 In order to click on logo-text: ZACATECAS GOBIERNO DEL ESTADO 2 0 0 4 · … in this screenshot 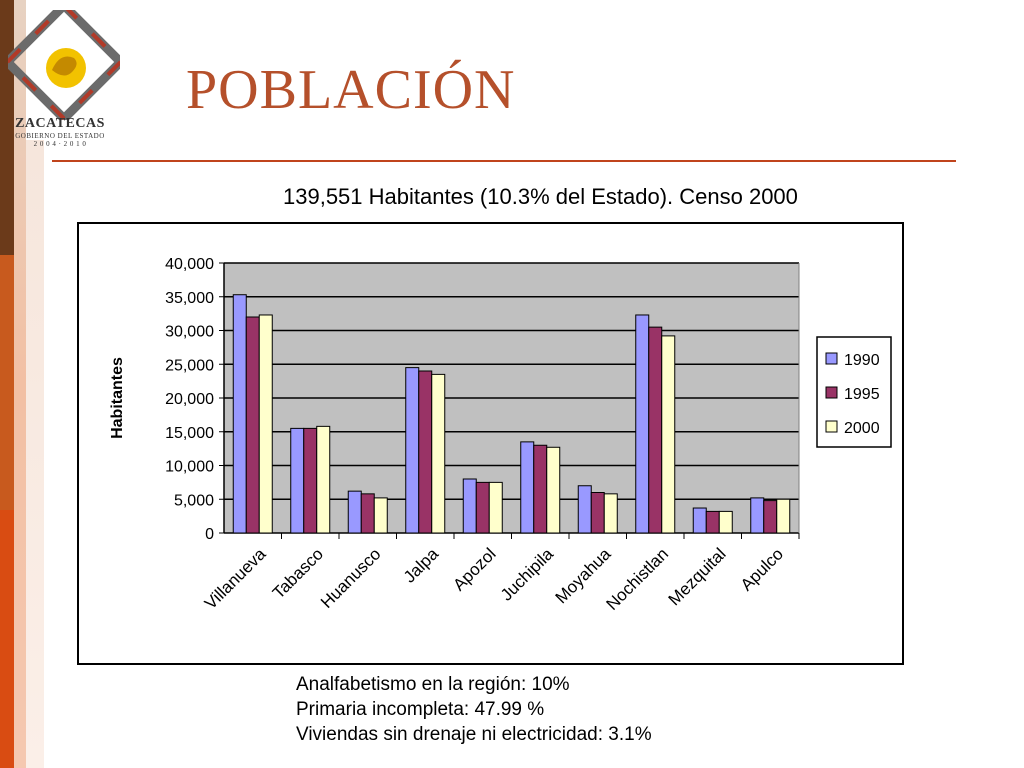, I will do `click(60, 132)`.